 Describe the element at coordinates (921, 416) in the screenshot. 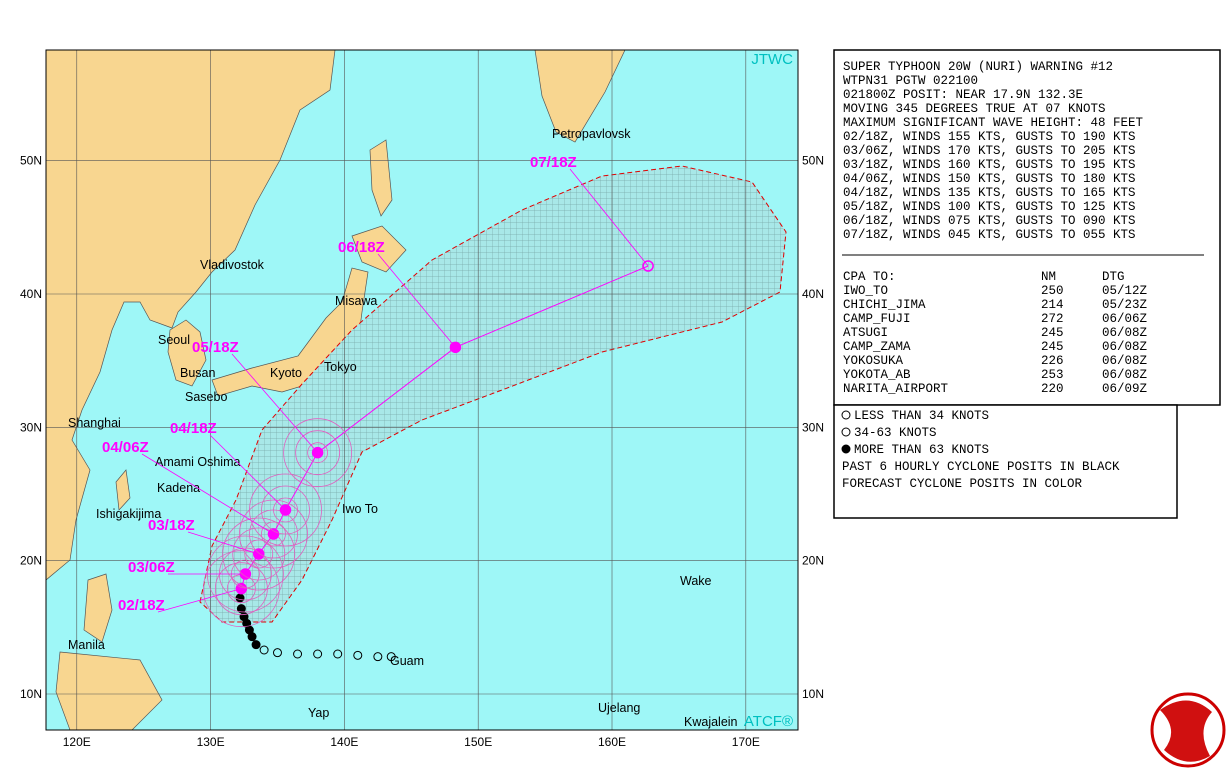

I see `legend-line: LESS THAN 34 KNOTS` at that location.